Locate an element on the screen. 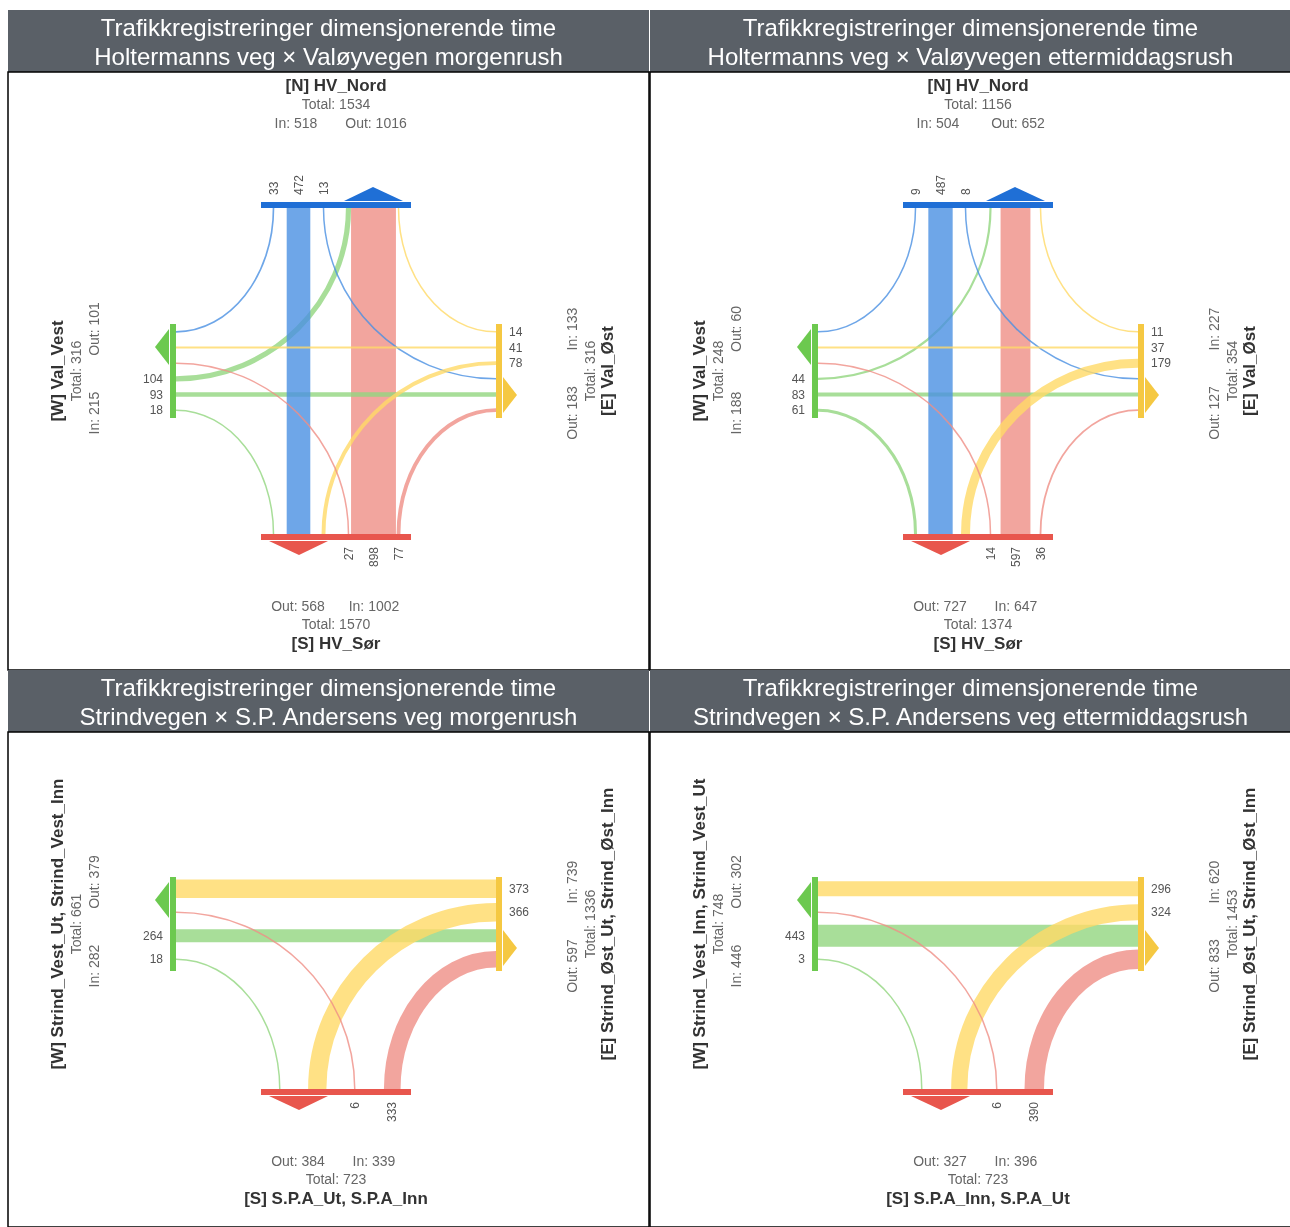 Image resolution: width=1290 pixels, height=1227 pixels. text: In: 620 is located at coordinates (1214, 882).